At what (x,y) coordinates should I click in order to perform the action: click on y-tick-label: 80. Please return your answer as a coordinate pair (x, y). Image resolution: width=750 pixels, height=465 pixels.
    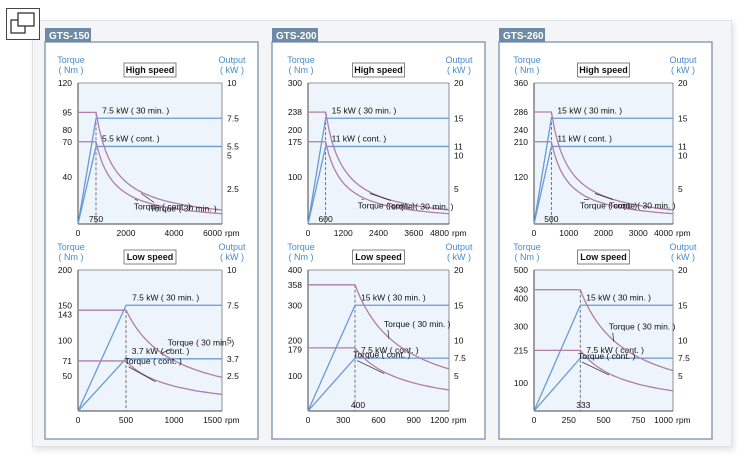
    Looking at the image, I should click on (68, 130).